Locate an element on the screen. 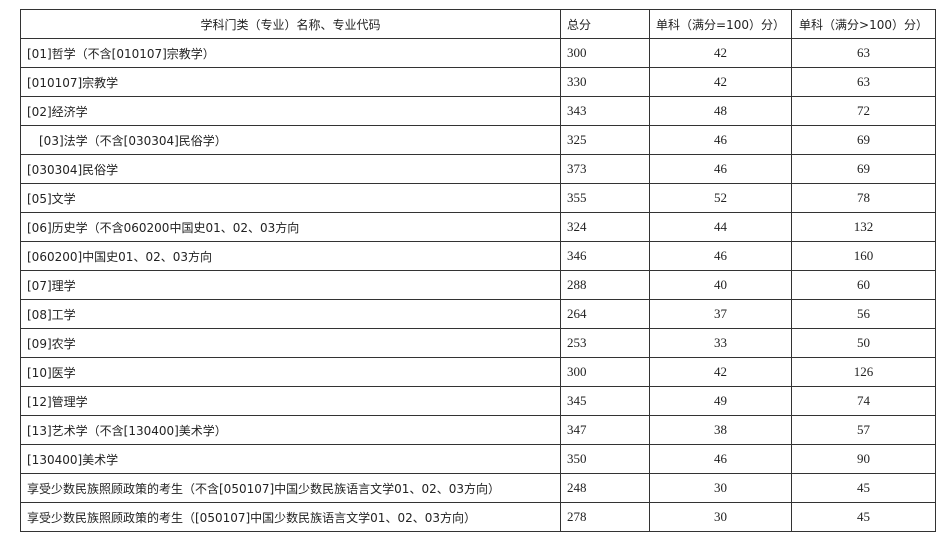 The height and width of the screenshot is (543, 939). header-single-100: 单科（满分=100）分） is located at coordinates (720, 24).